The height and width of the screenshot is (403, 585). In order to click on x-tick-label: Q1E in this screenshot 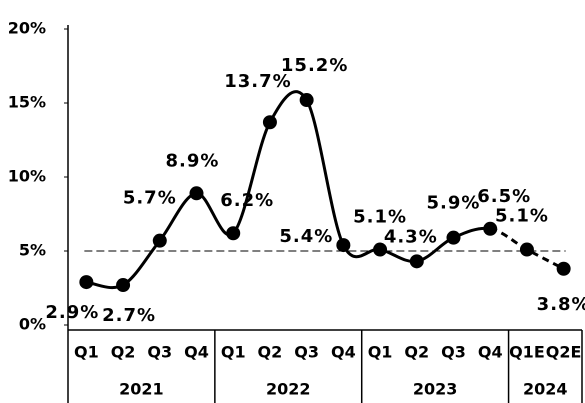, I will do `click(527, 352)`.